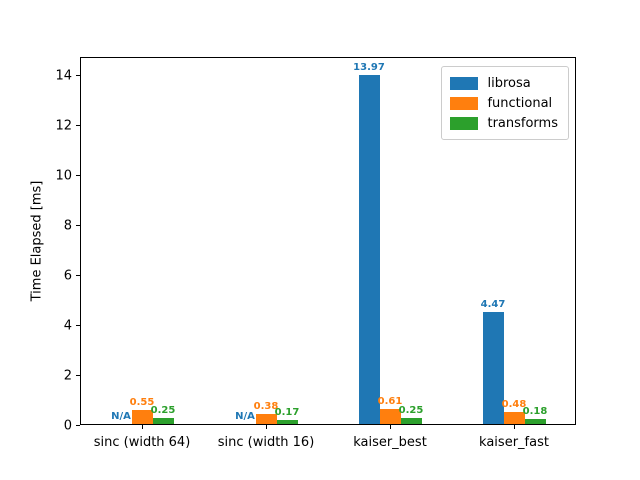  What do you see at coordinates (142, 442) in the screenshot?
I see `x-tick-label-0: sinc (width 64)` at bounding box center [142, 442].